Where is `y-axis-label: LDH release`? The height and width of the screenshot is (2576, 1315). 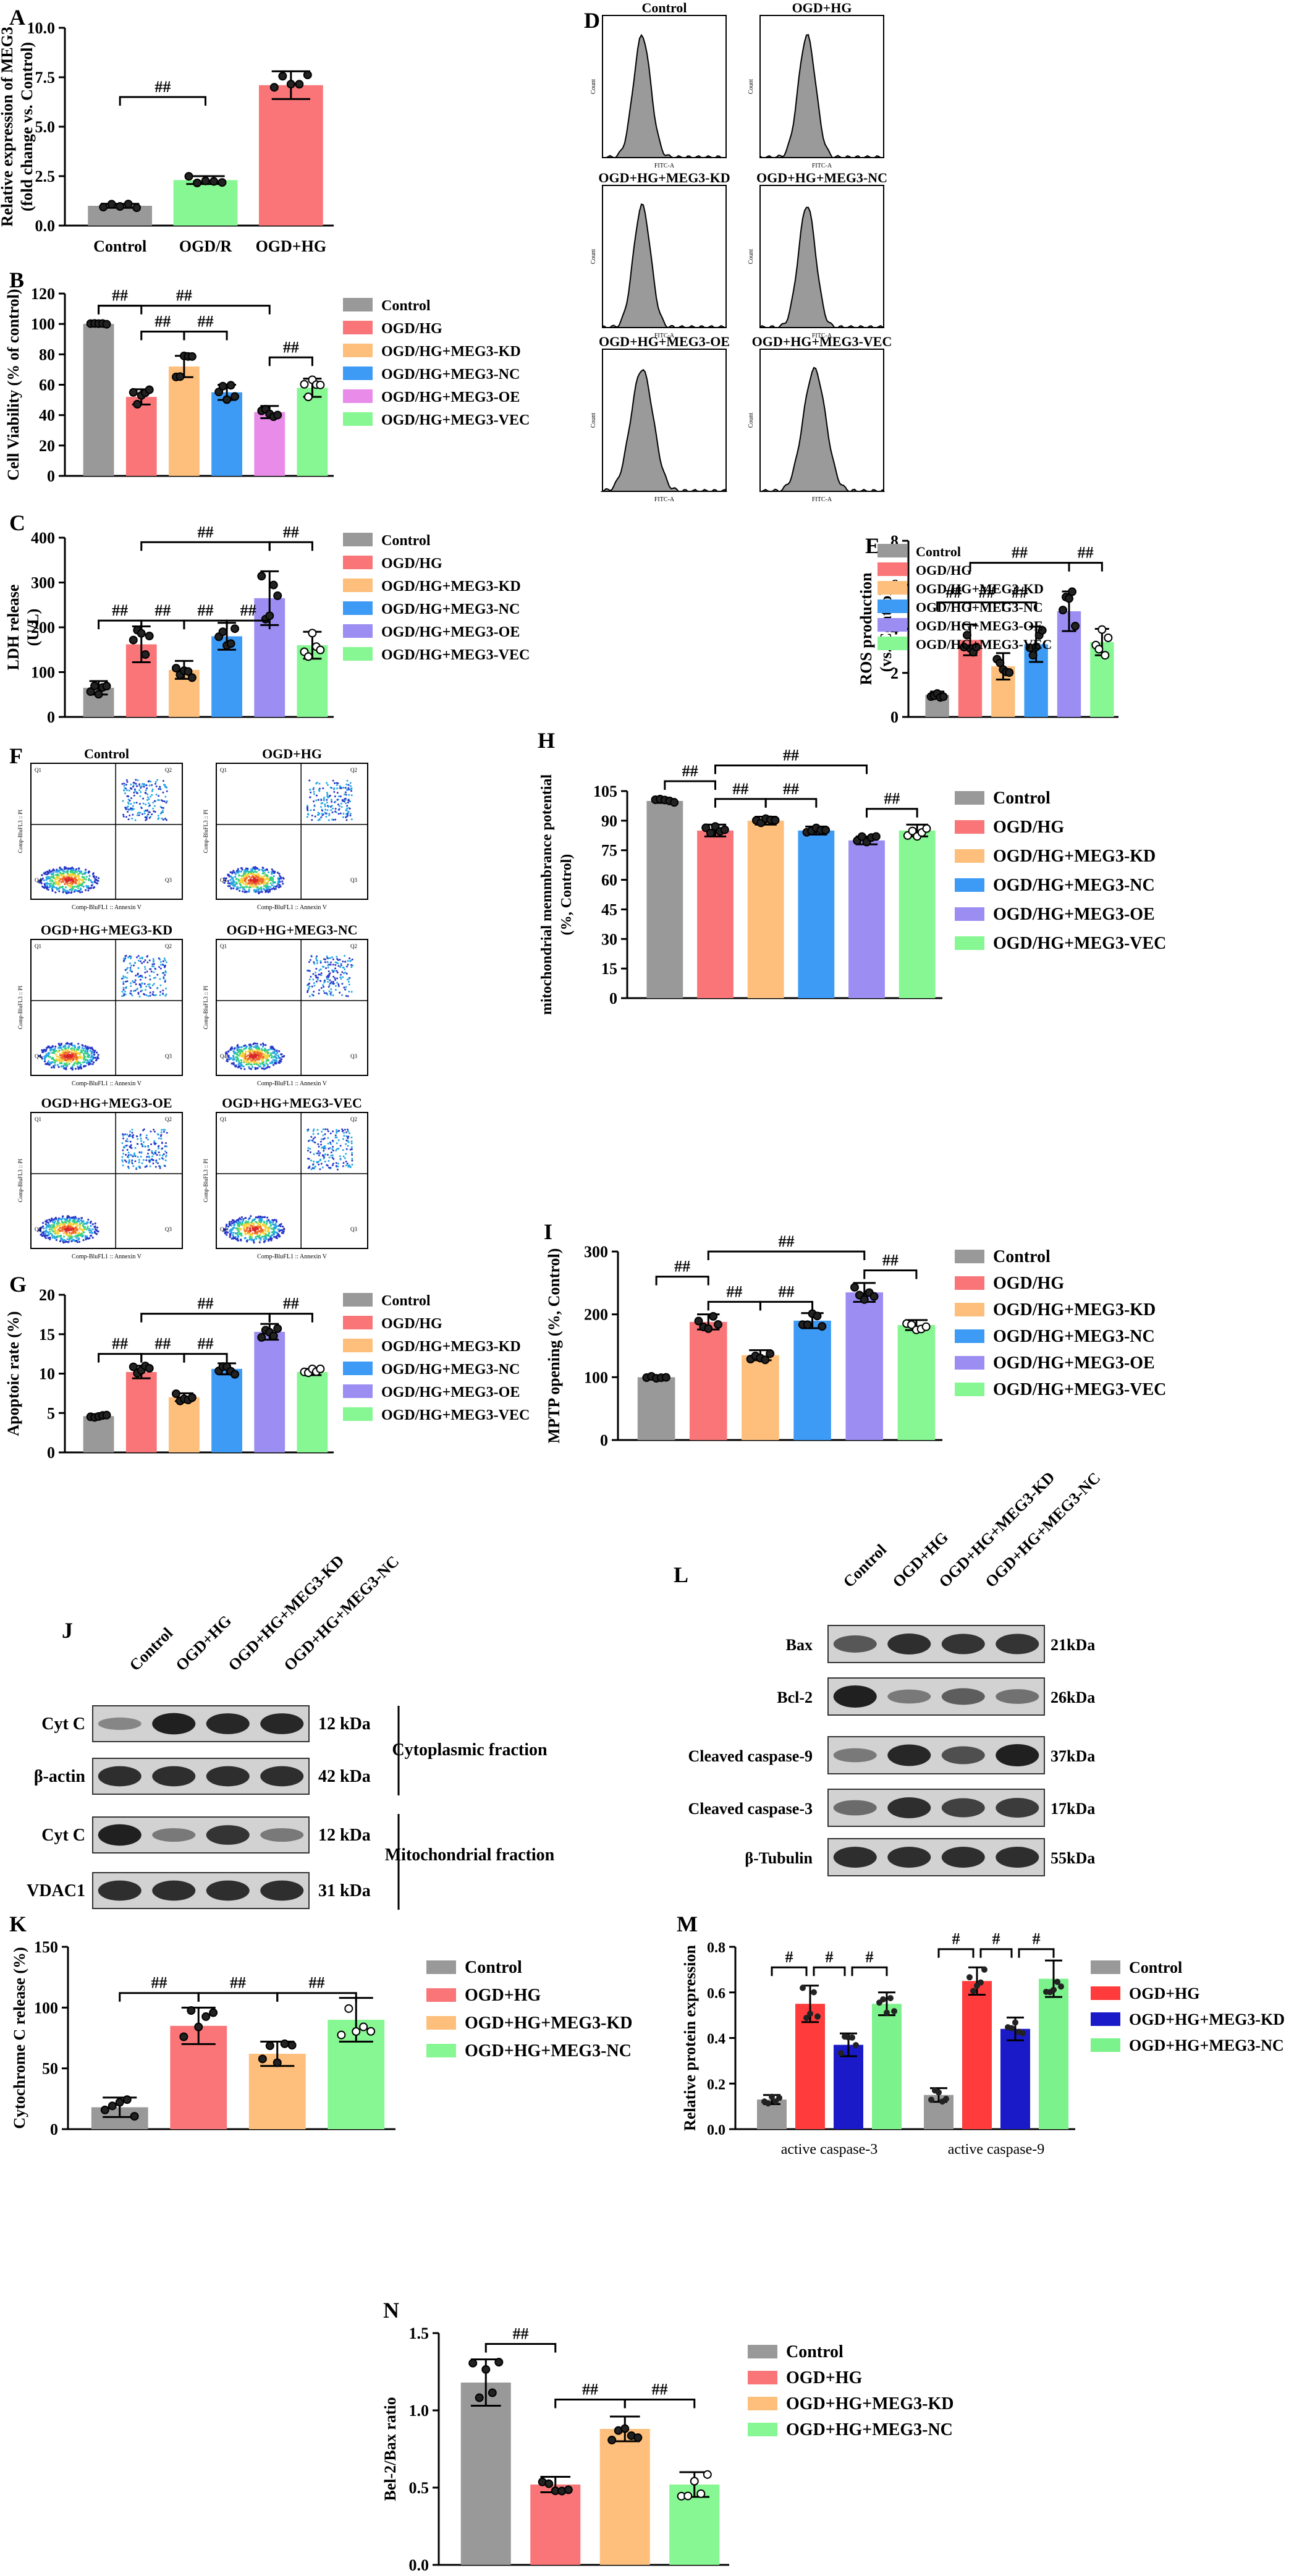
y-axis-label: LDH release is located at coordinates (13, 628).